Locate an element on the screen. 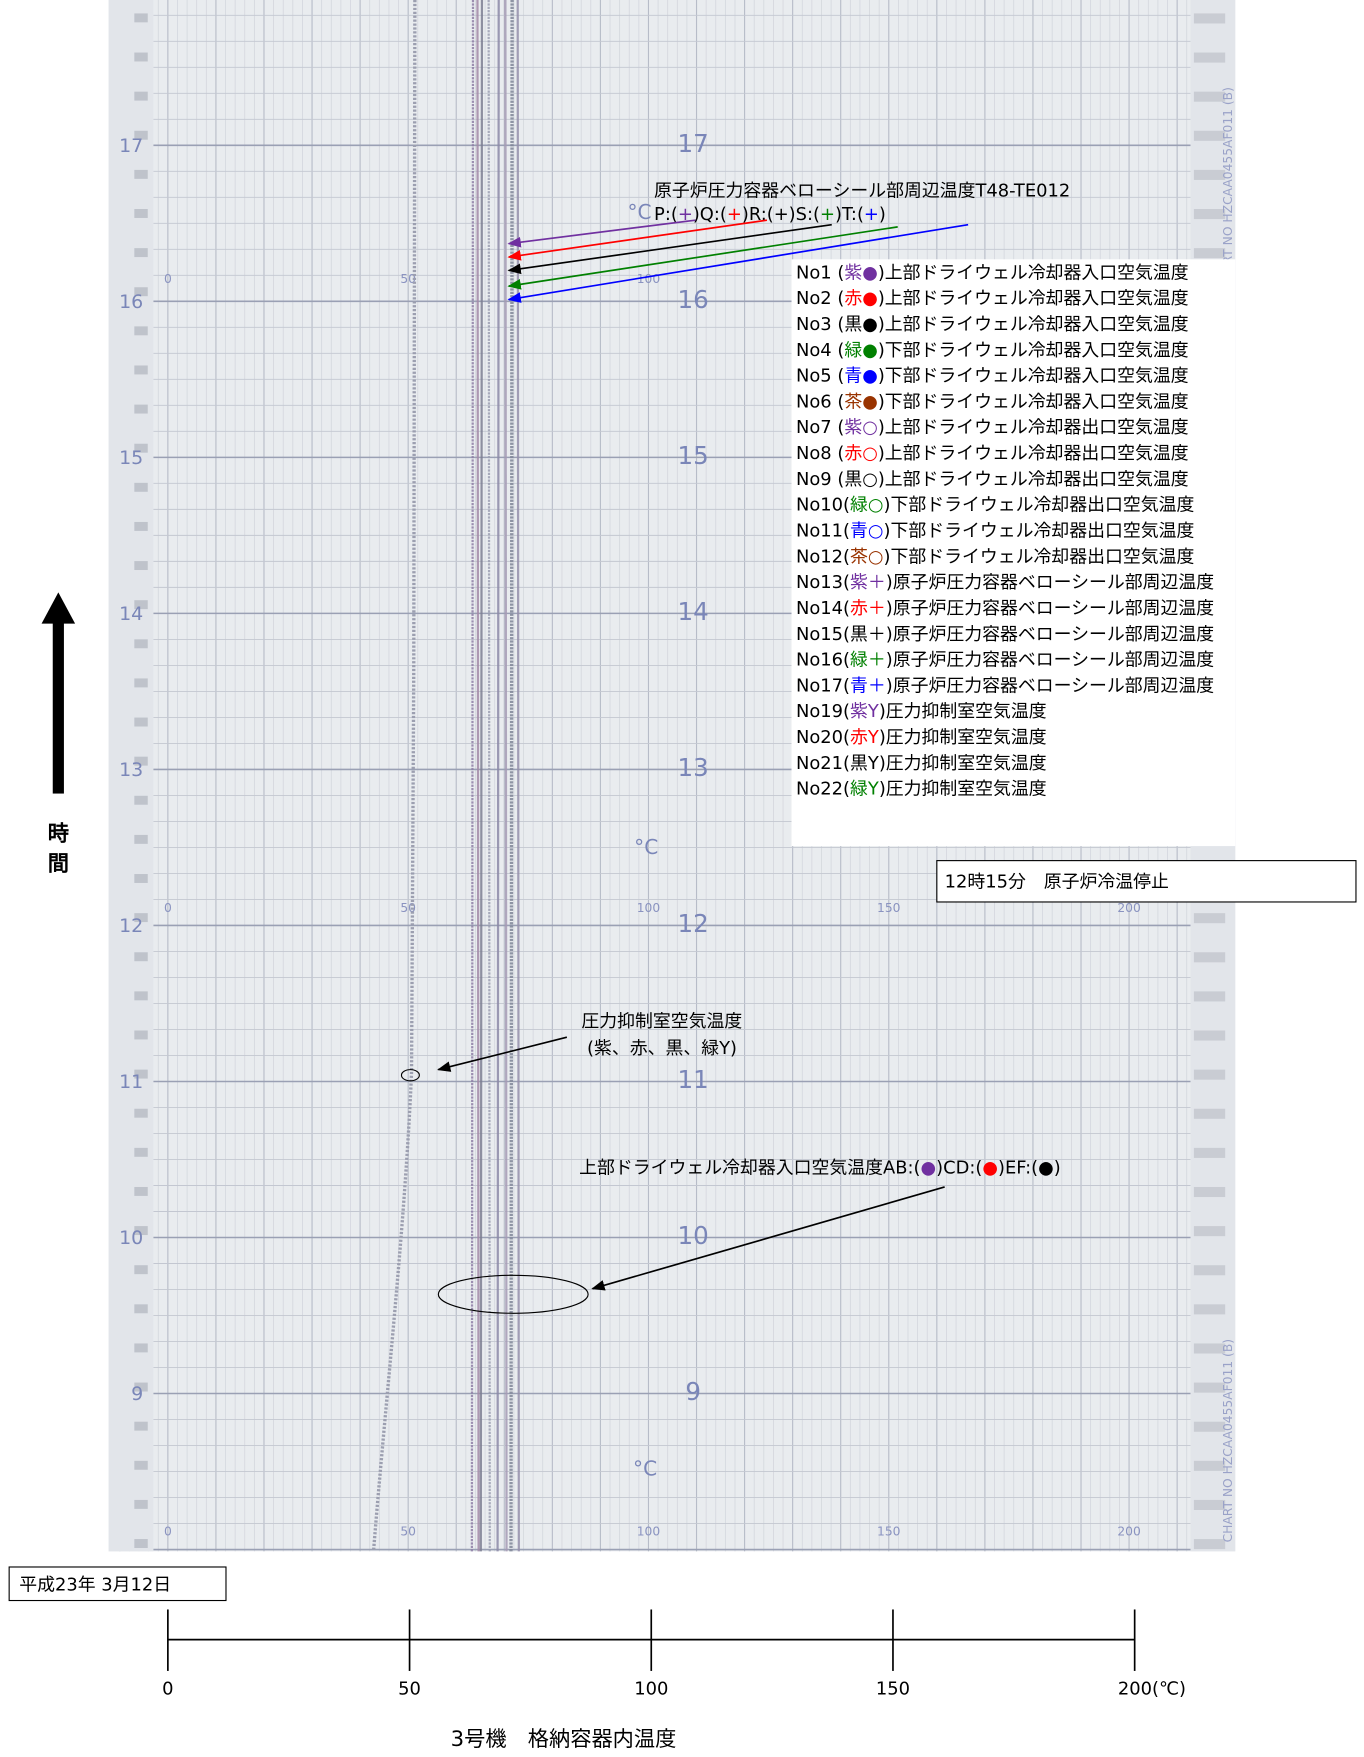 Image resolution: width=1364 pixels, height=1757 pixels. drywell-note-segment: )EF:( is located at coordinates (1018, 1168).